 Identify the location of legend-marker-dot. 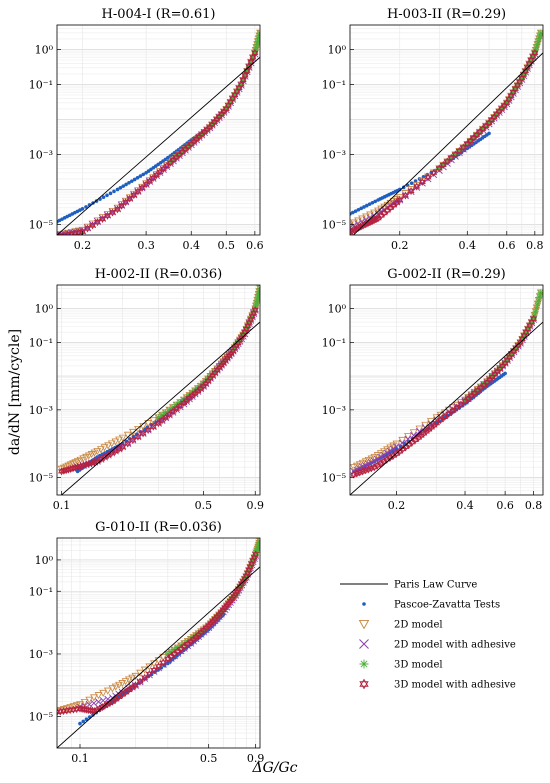
(364, 604).